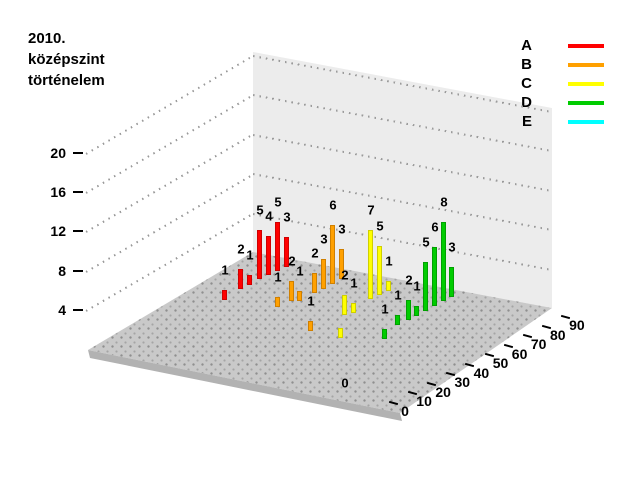 This screenshot has height=480, width=640. I want to click on z-tick-label-4: 4, so click(62, 309).